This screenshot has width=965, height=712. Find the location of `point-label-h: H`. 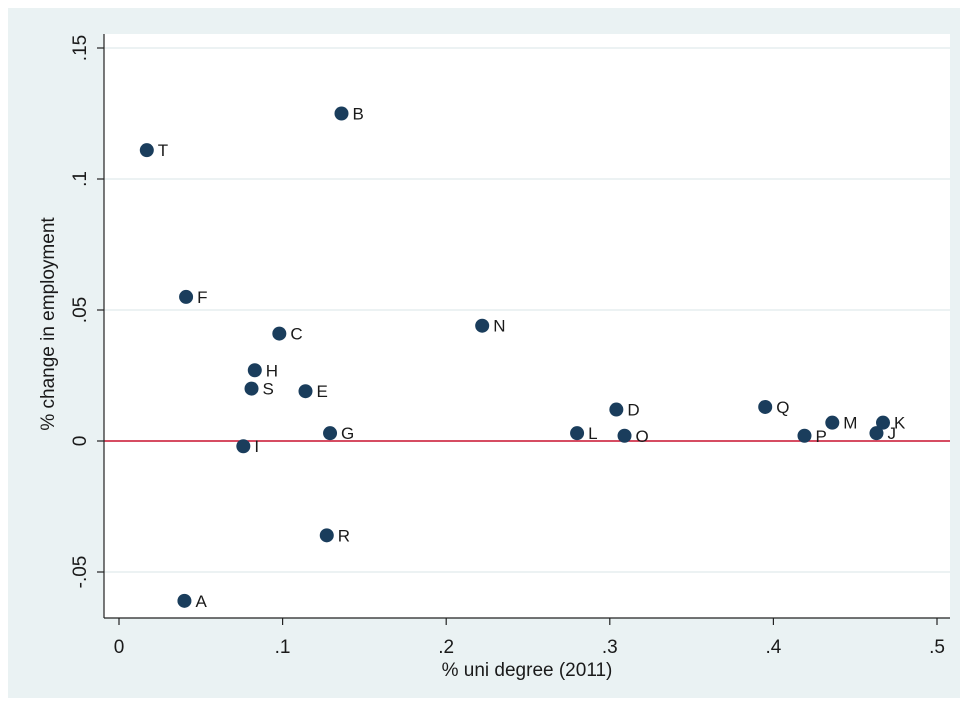

point-label-h: H is located at coordinates (272, 370).